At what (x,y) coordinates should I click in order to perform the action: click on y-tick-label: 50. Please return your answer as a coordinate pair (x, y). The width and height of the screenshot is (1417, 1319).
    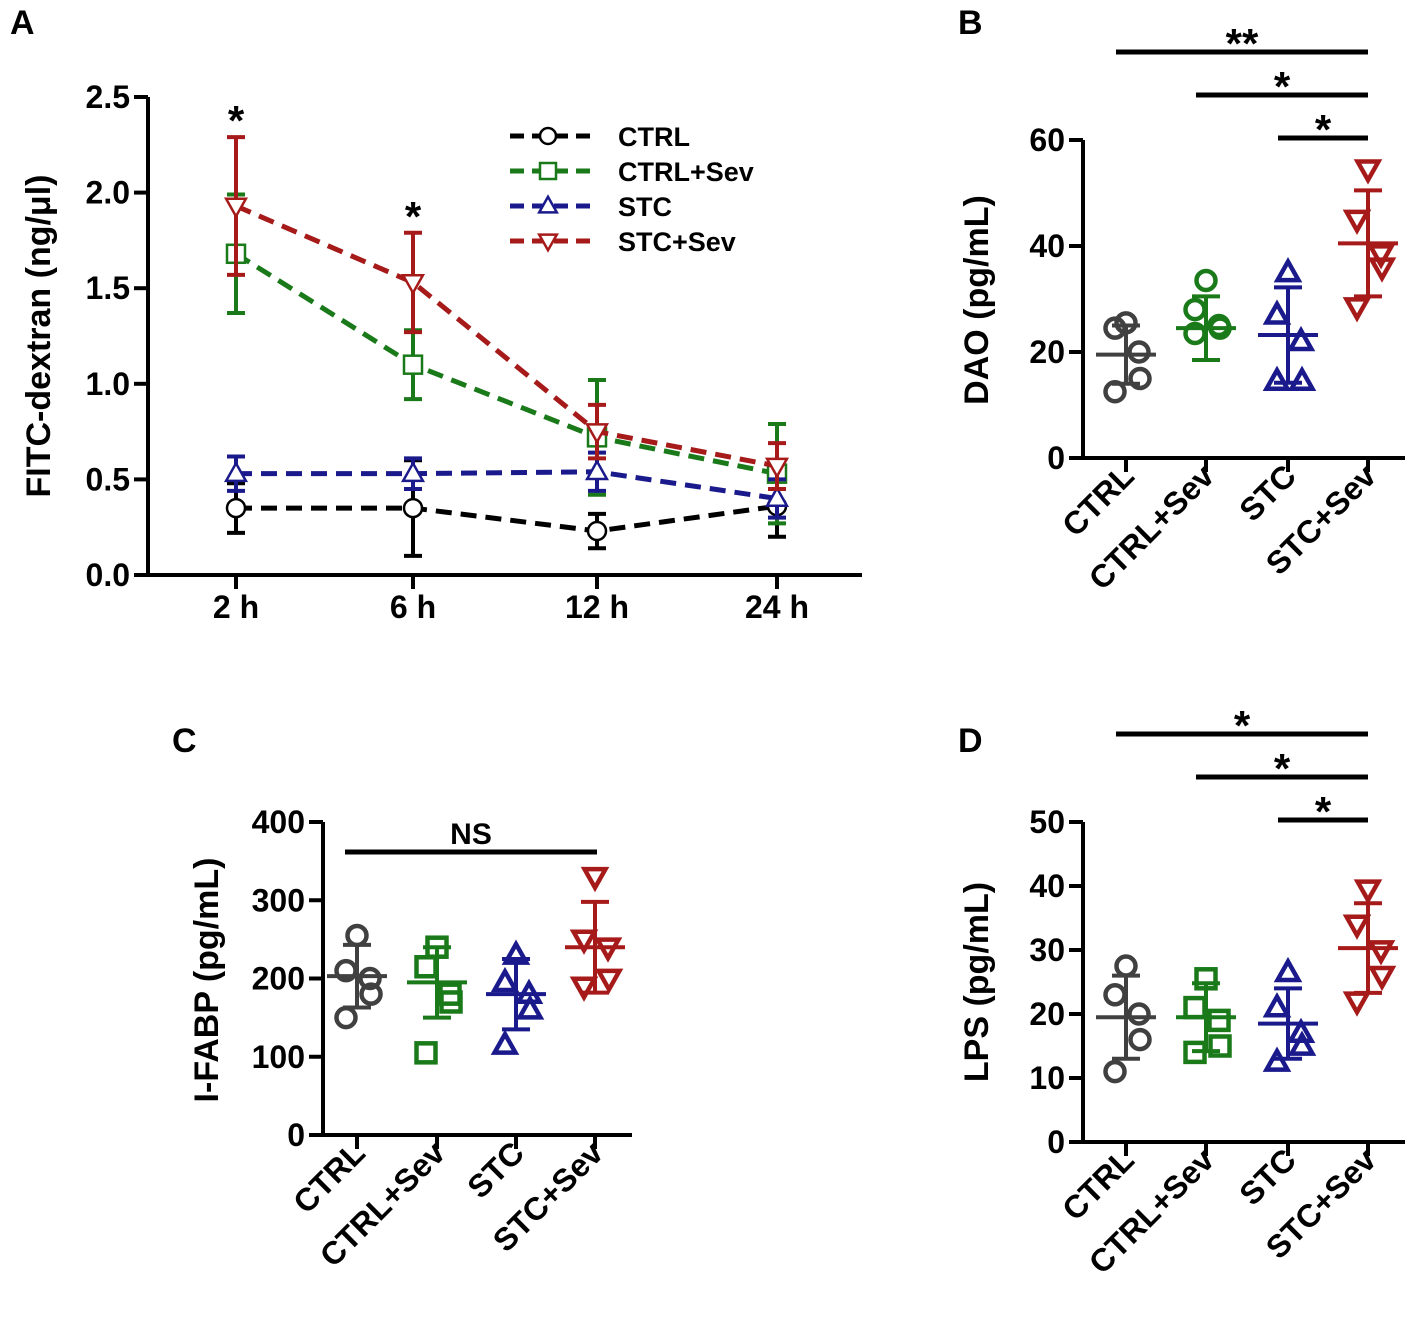
    Looking at the image, I should click on (1047, 822).